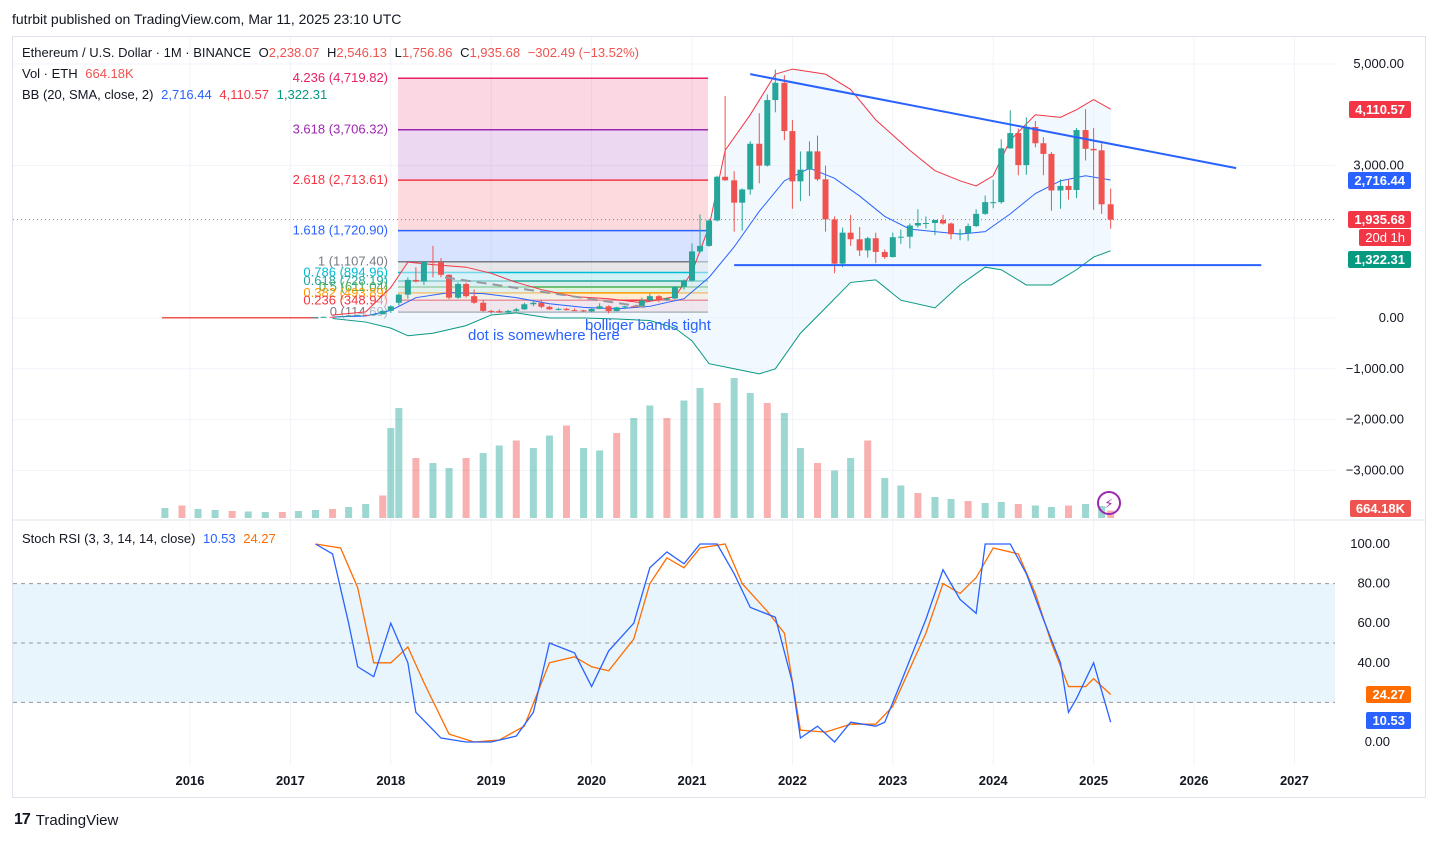 The height and width of the screenshot is (842, 1439). What do you see at coordinates (109, 538) in the screenshot?
I see `stoch-label: Stoch RSI (3, 3, 14, 14, close)` at bounding box center [109, 538].